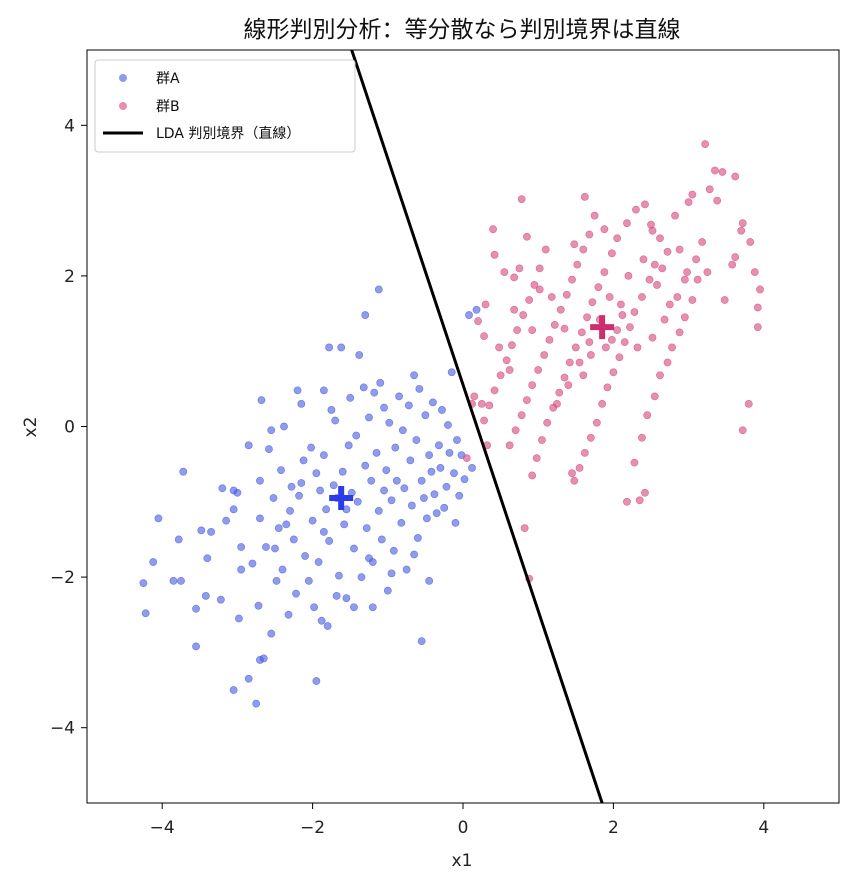 This screenshot has width=854, height=885. Describe the element at coordinates (613, 828) in the screenshot. I see `x-tick-label: 2` at that location.